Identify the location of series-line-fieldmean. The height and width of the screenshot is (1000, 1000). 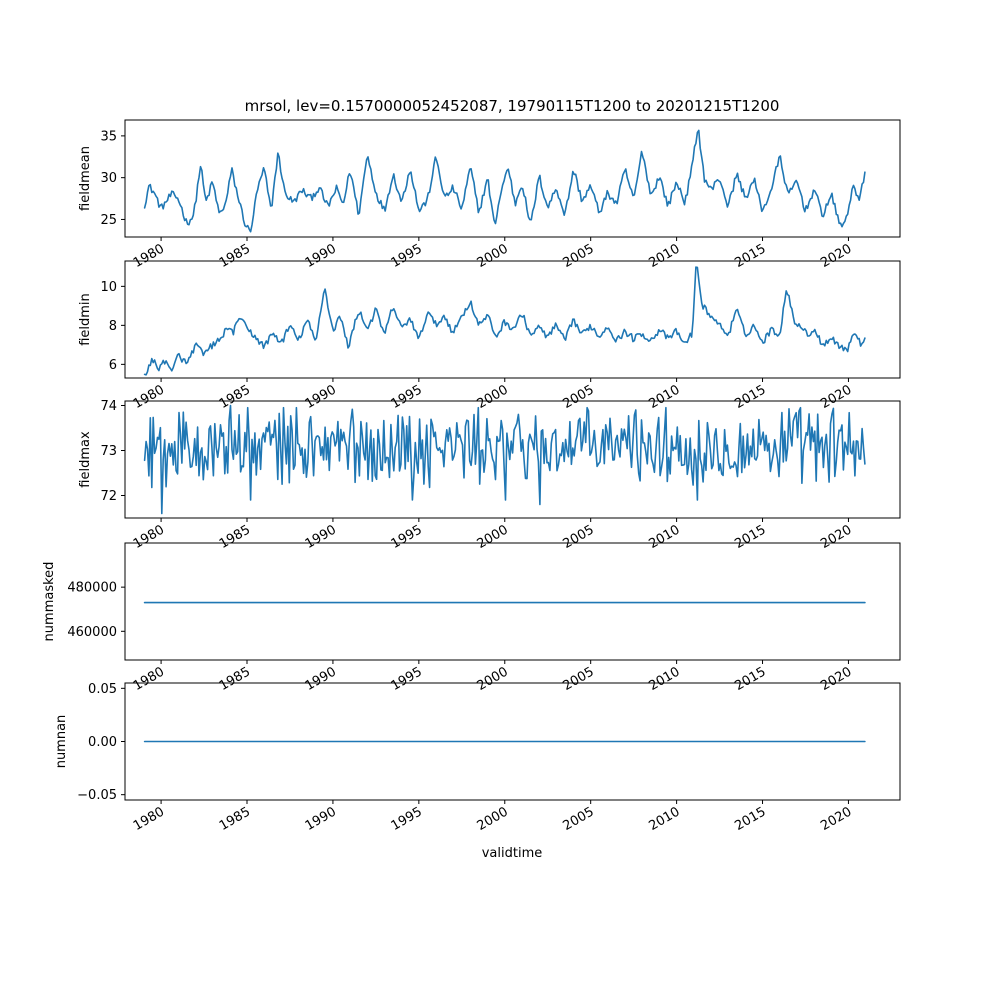
(504, 181).